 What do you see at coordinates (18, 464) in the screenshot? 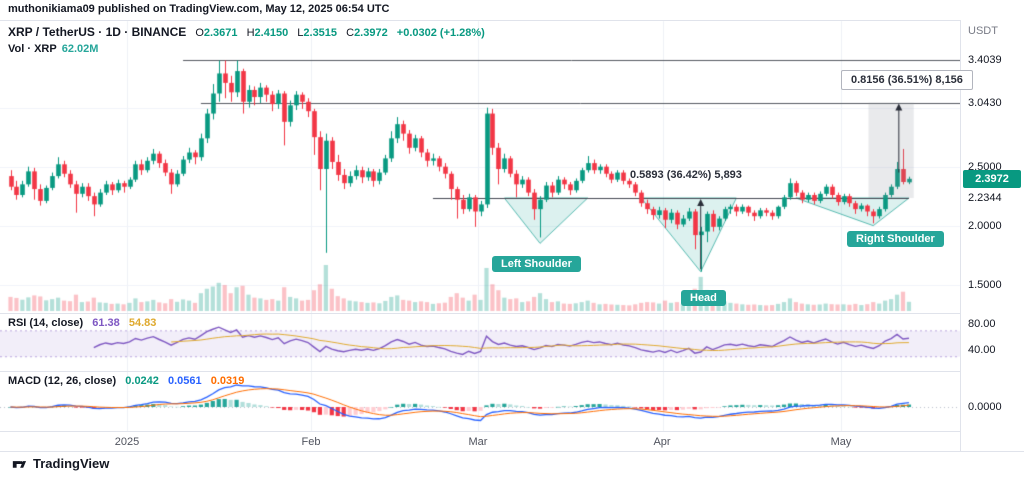
I see `tradingview-logo-icon` at bounding box center [18, 464].